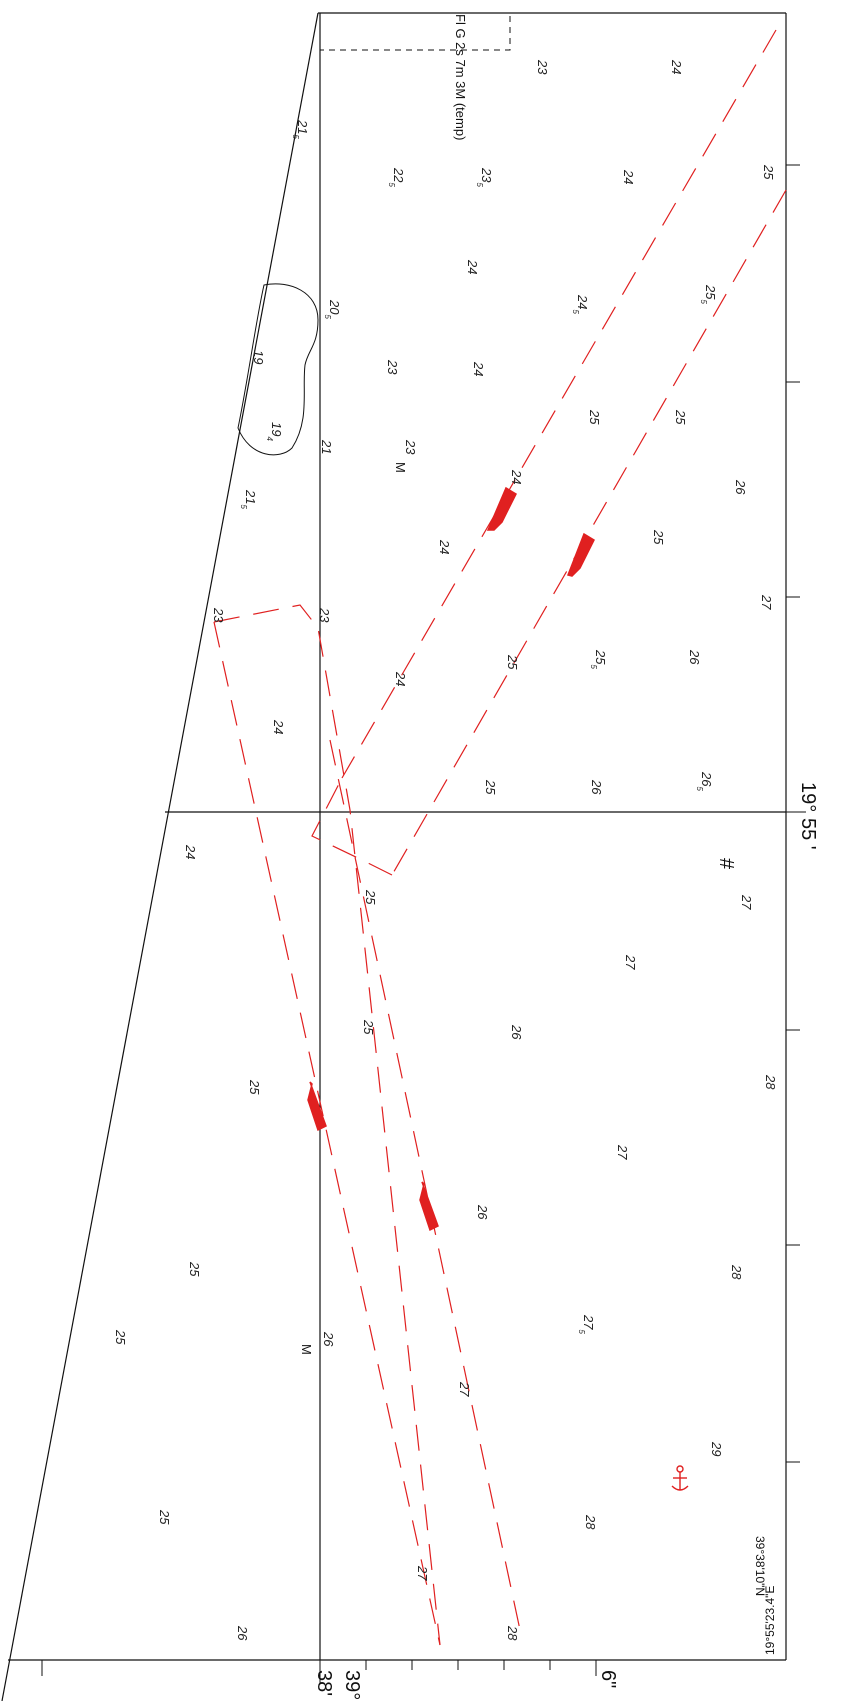 This screenshot has height=1701, width=842. Describe the element at coordinates (332, 309) in the screenshot. I see `sounding-label: 205` at that location.